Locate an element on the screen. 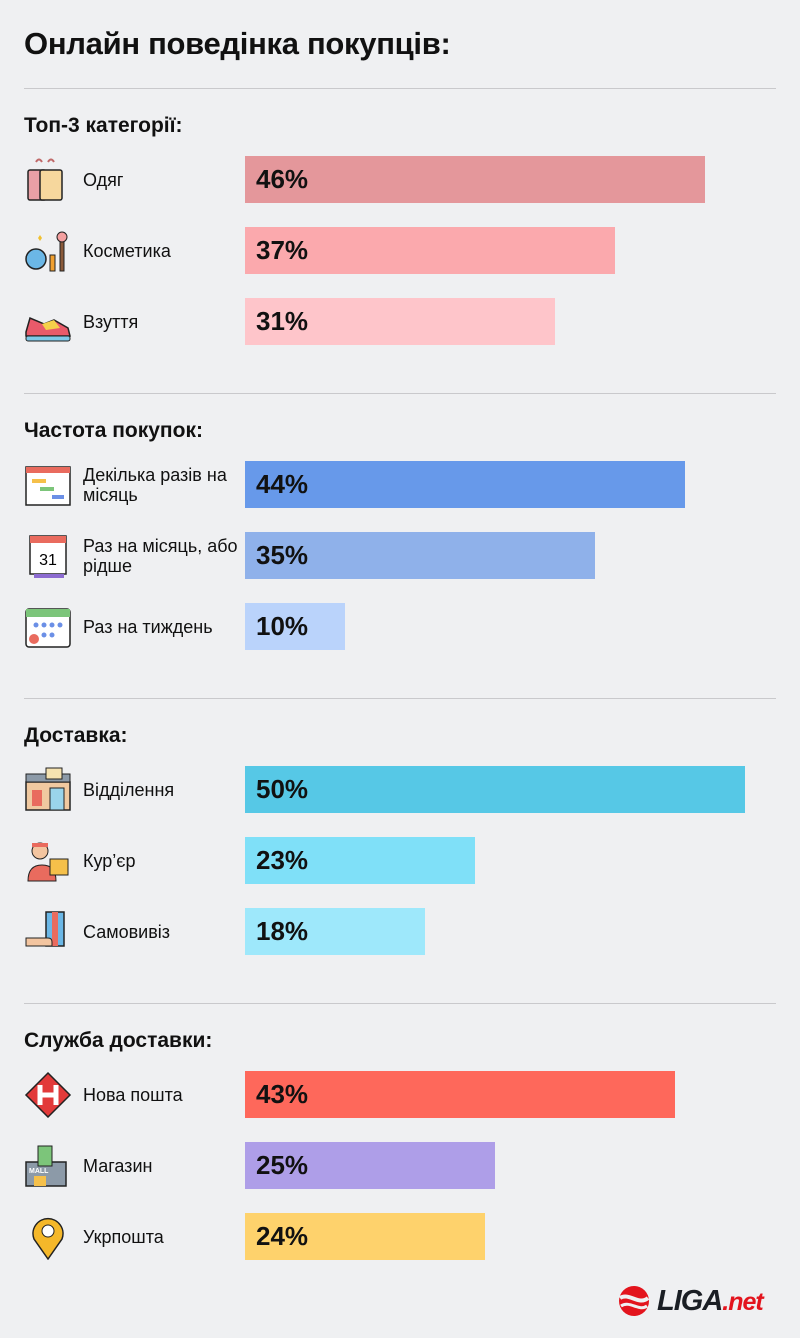 The width and height of the screenshot is (800, 1338). bar-value-label: 31% is located at coordinates (282, 321).